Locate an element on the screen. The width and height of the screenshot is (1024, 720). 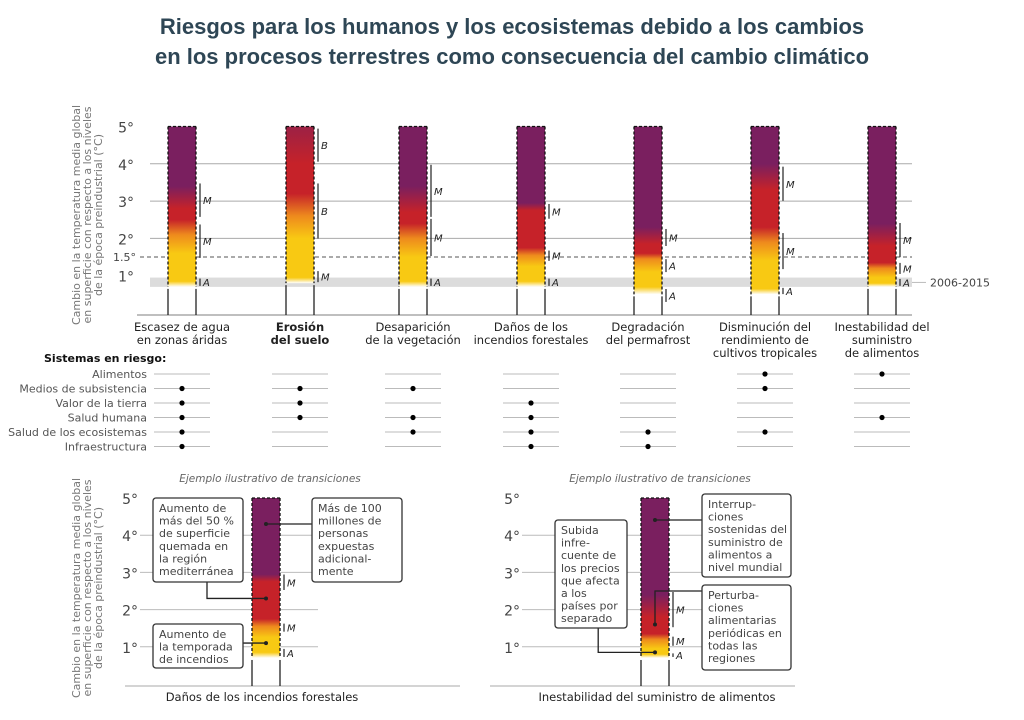
reference-band-label: 2006-2015 is located at coordinates (960, 282).